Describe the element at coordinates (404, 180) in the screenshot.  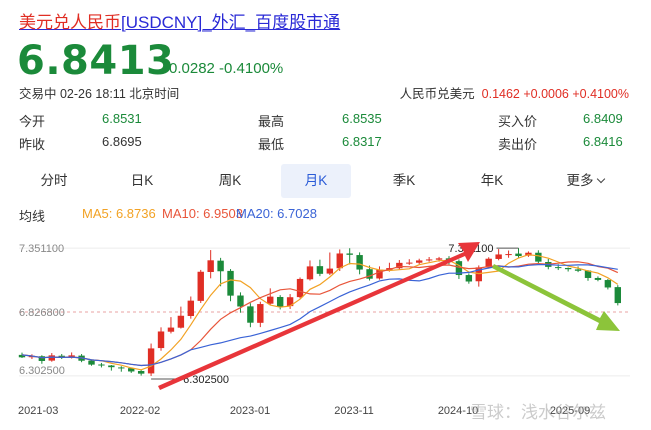
I see `tab-quarterly: 季K` at that location.